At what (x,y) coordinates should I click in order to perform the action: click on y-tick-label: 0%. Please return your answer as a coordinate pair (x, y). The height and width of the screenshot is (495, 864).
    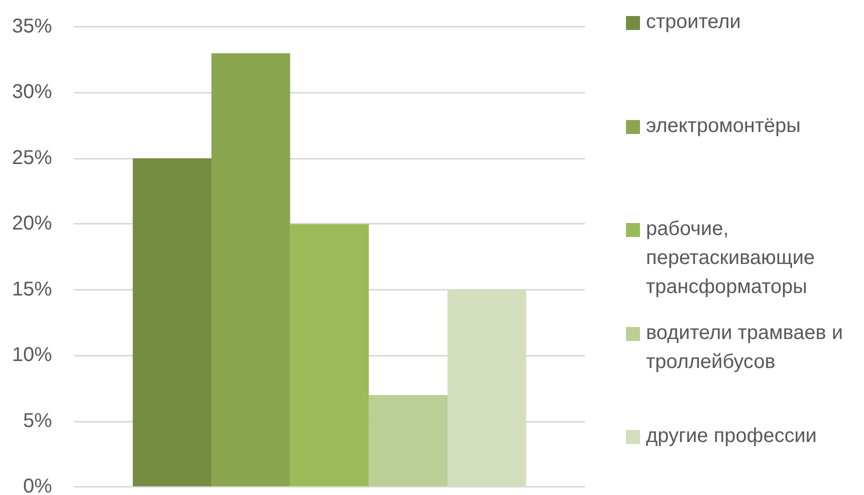
    Looking at the image, I should click on (37, 485).